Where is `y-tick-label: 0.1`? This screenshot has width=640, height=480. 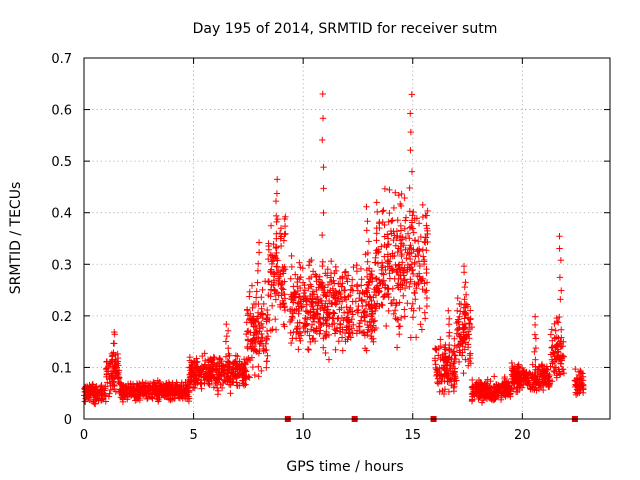 y-tick-label: 0.1 is located at coordinates (61, 368).